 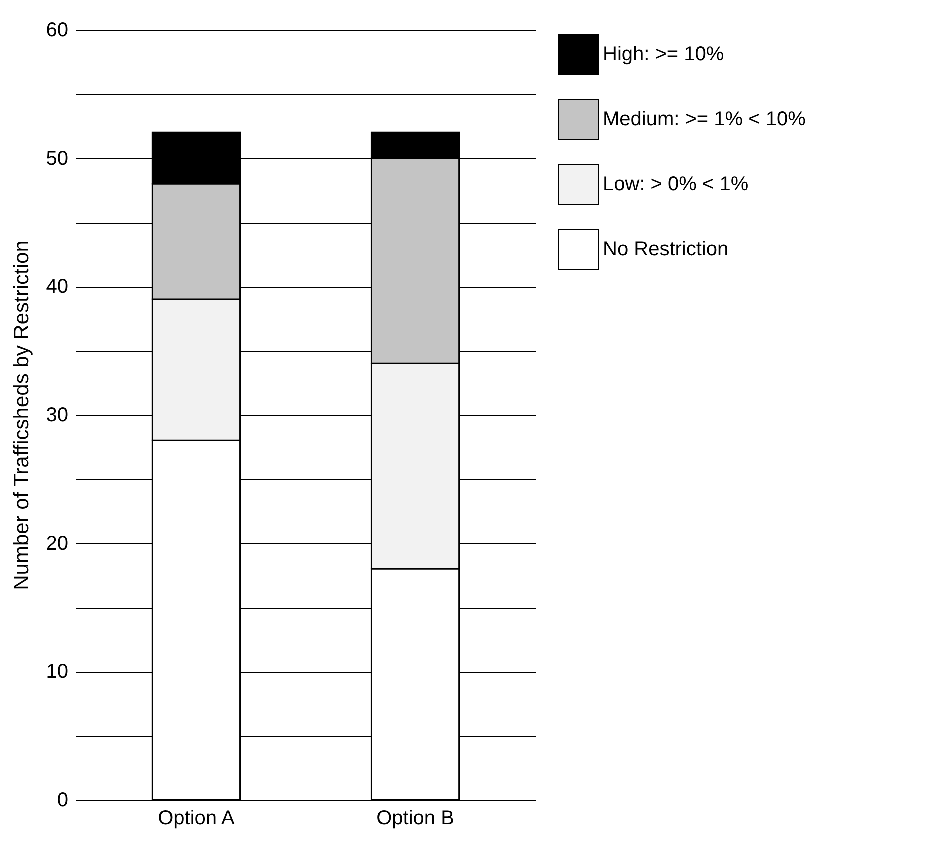 I want to click on y-tick-label: 50, so click(x=57, y=159).